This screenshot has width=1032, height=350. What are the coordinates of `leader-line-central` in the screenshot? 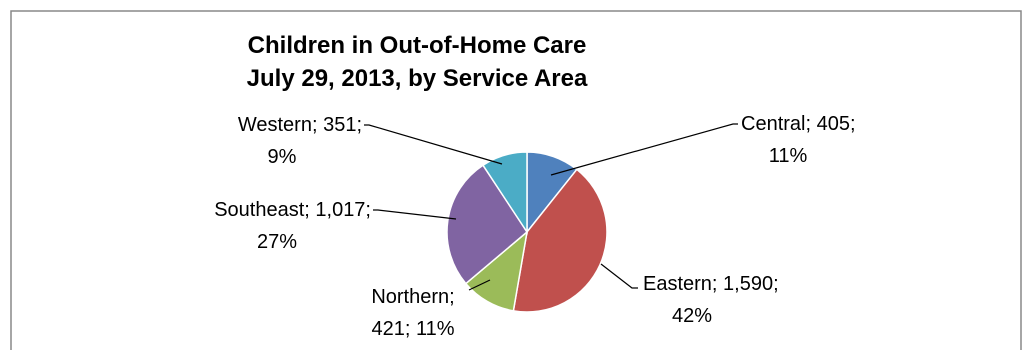 It's located at (644, 149).